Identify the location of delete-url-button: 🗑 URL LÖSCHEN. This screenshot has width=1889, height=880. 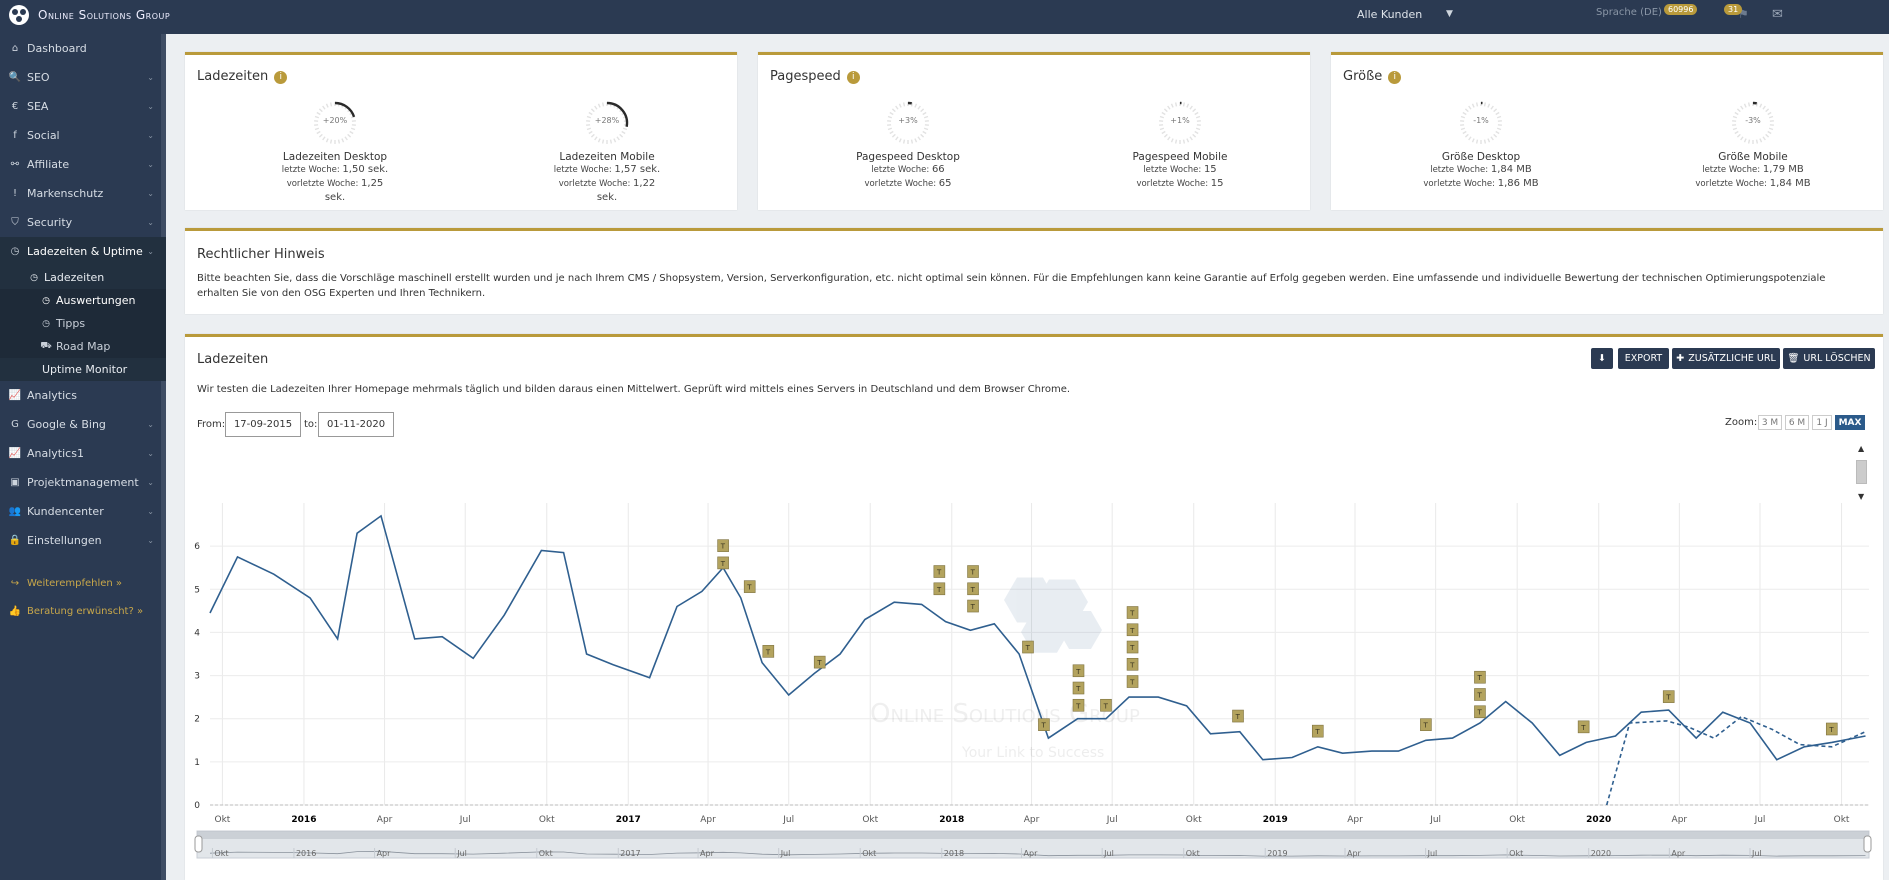
(1829, 358).